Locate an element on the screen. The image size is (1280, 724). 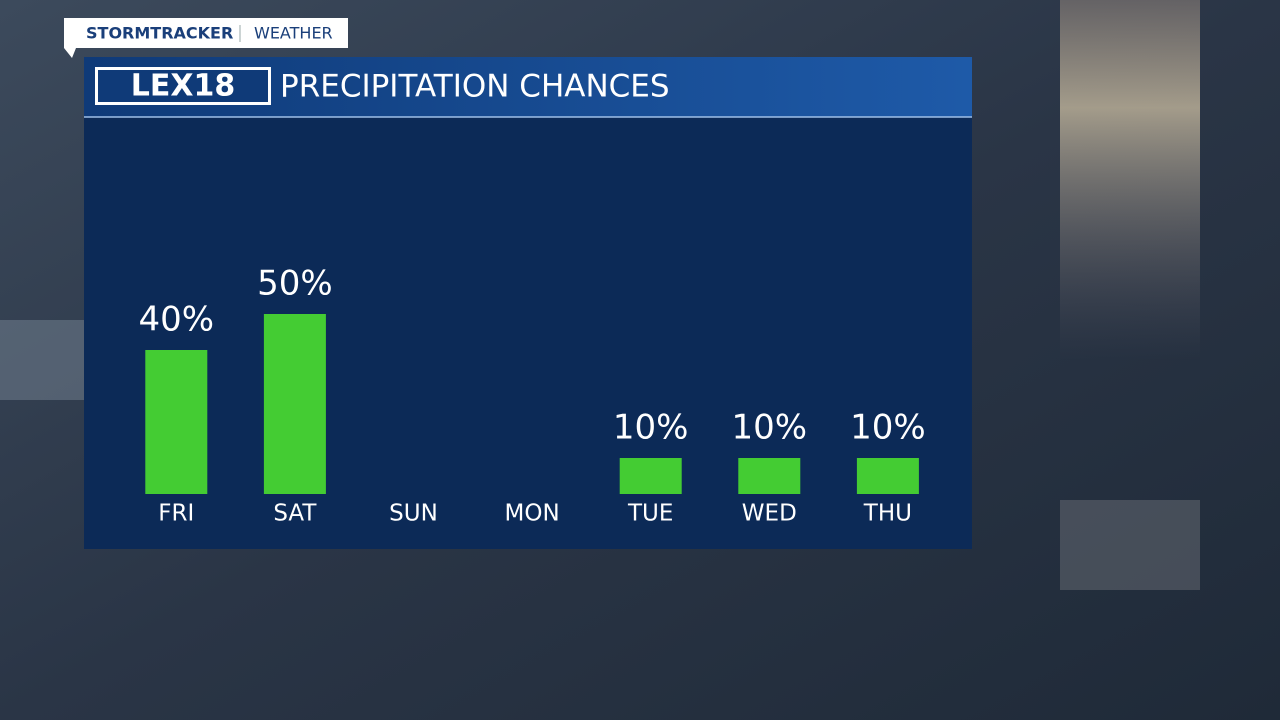
chart-title: PRECIPITATION CHANCES is located at coordinates (475, 87).